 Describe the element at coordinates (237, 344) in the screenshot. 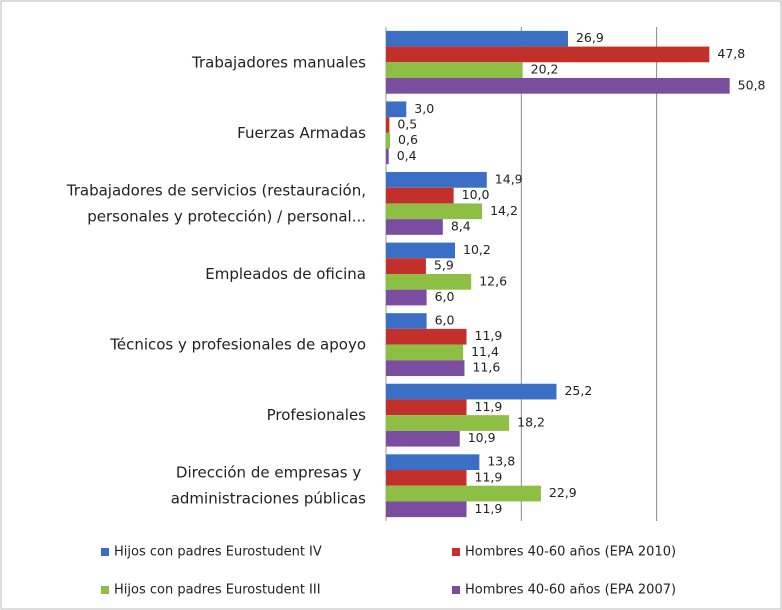

I see `category-label: Técnicos y profesionales de apoyo` at that location.